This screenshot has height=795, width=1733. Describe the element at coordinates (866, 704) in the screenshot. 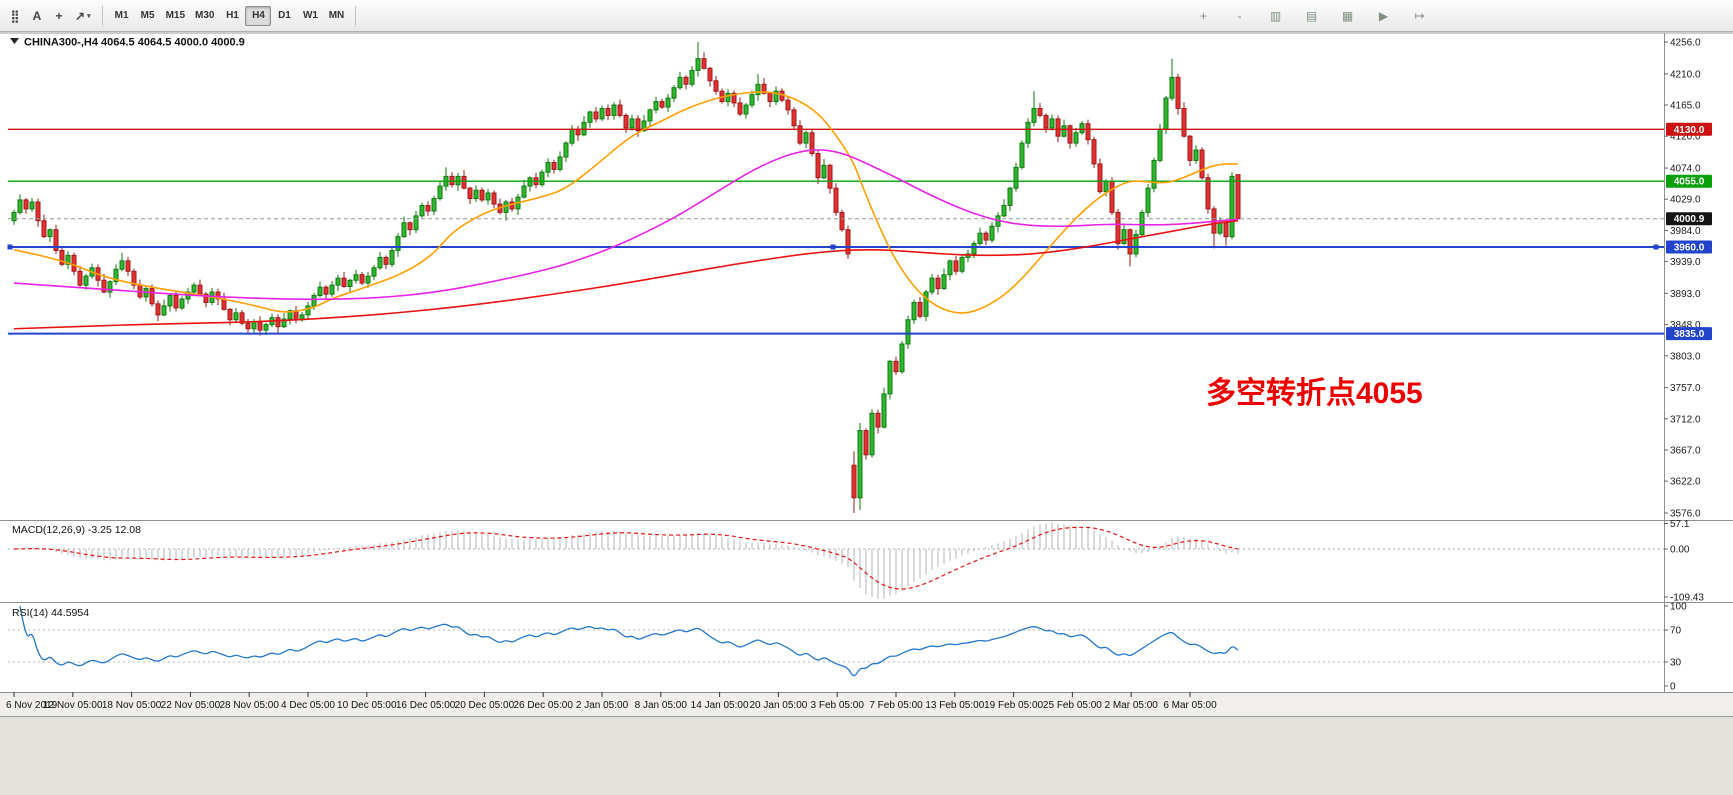

I see `time-axis-background` at that location.